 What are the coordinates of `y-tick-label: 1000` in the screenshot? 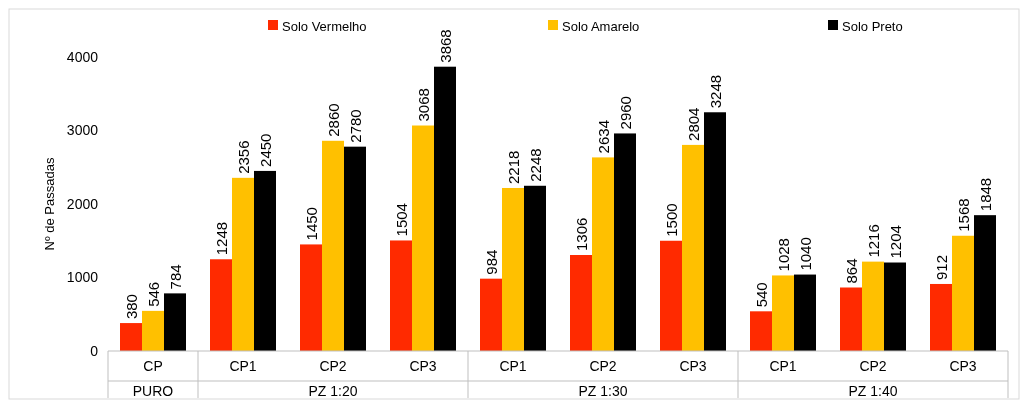 It's located at (82, 277).